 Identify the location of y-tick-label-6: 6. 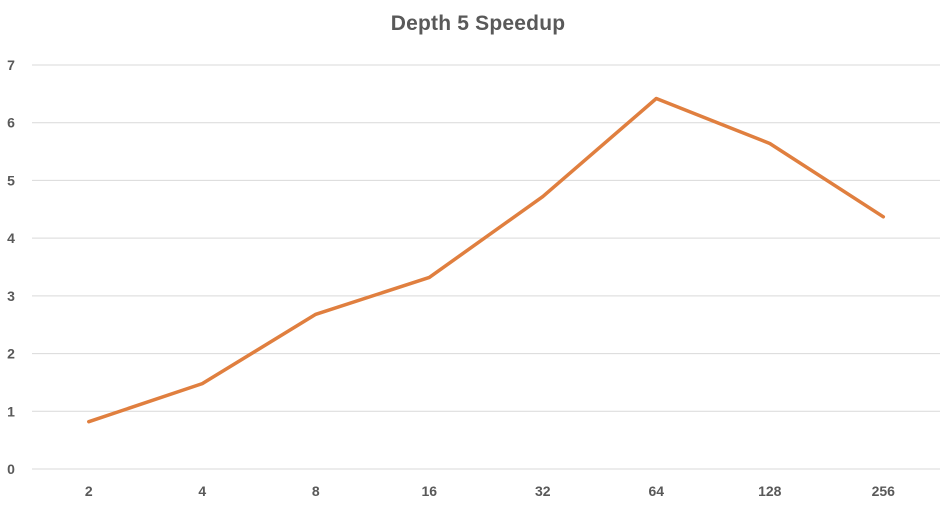
(11, 123).